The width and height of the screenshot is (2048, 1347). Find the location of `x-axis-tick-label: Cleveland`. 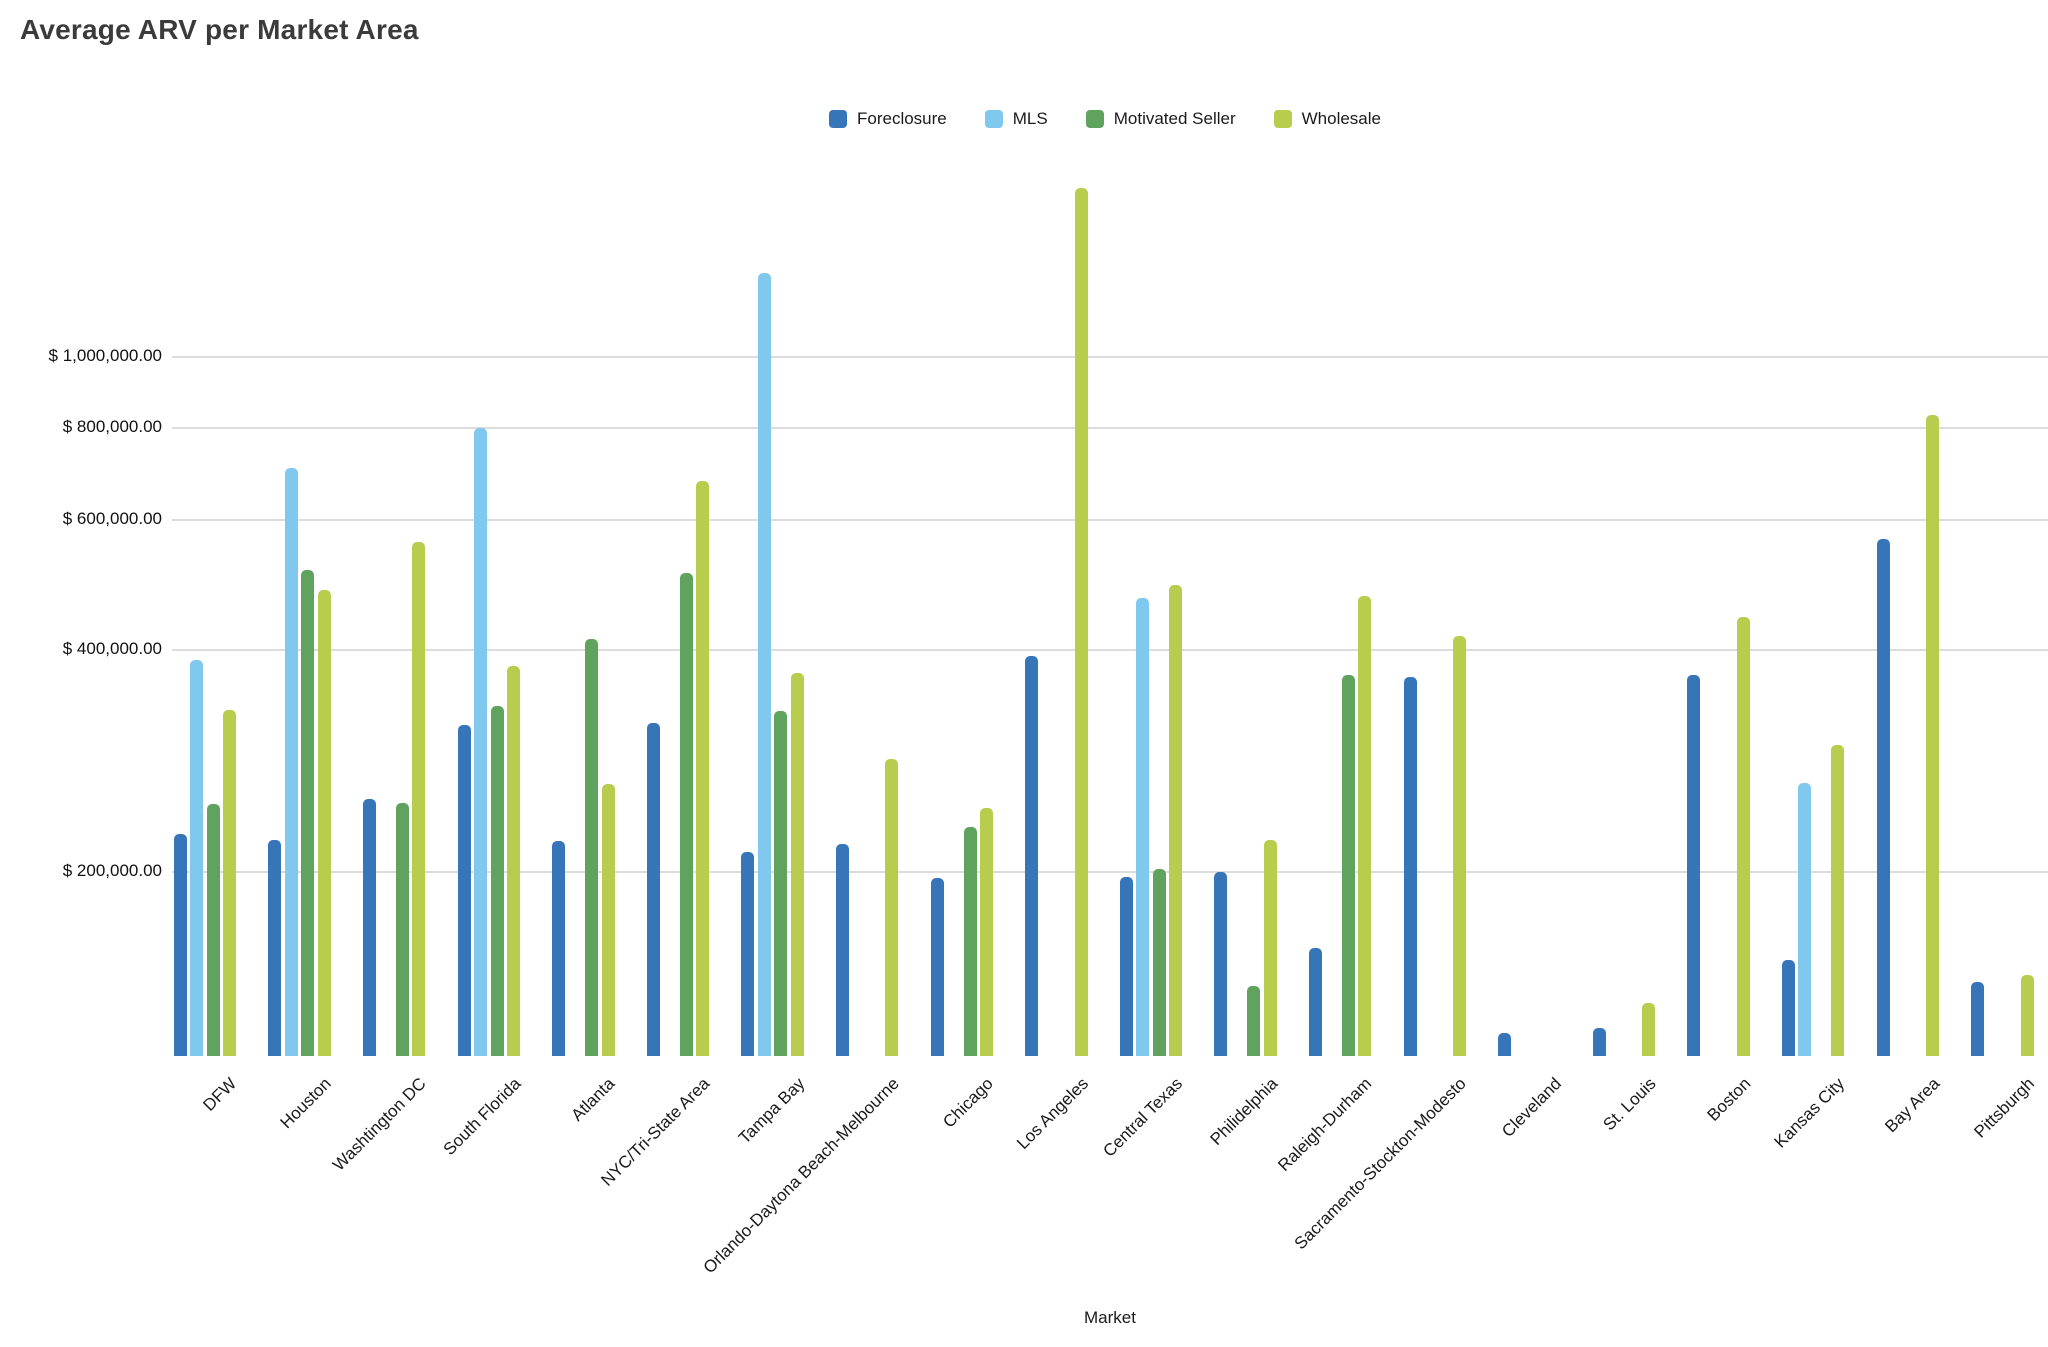

x-axis-tick-label: Cleveland is located at coordinates (1531, 1107).